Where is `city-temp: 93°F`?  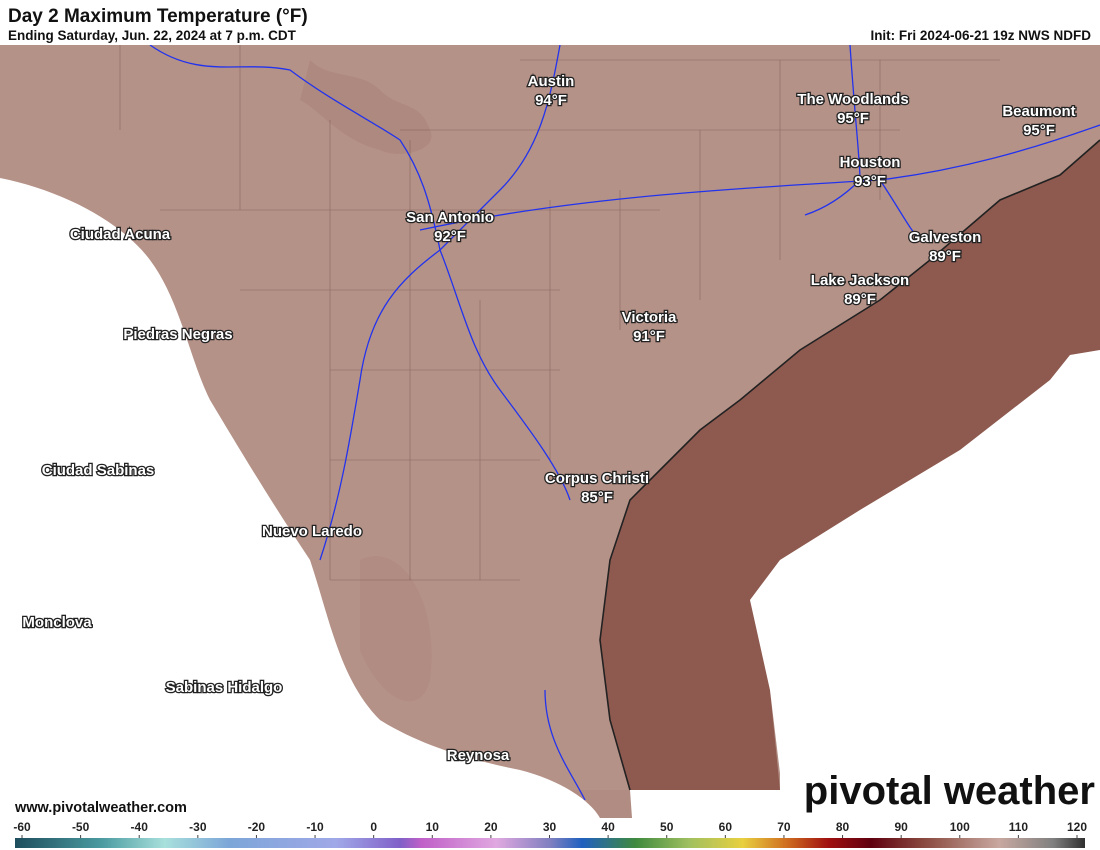
city-temp: 93°F is located at coordinates (870, 181).